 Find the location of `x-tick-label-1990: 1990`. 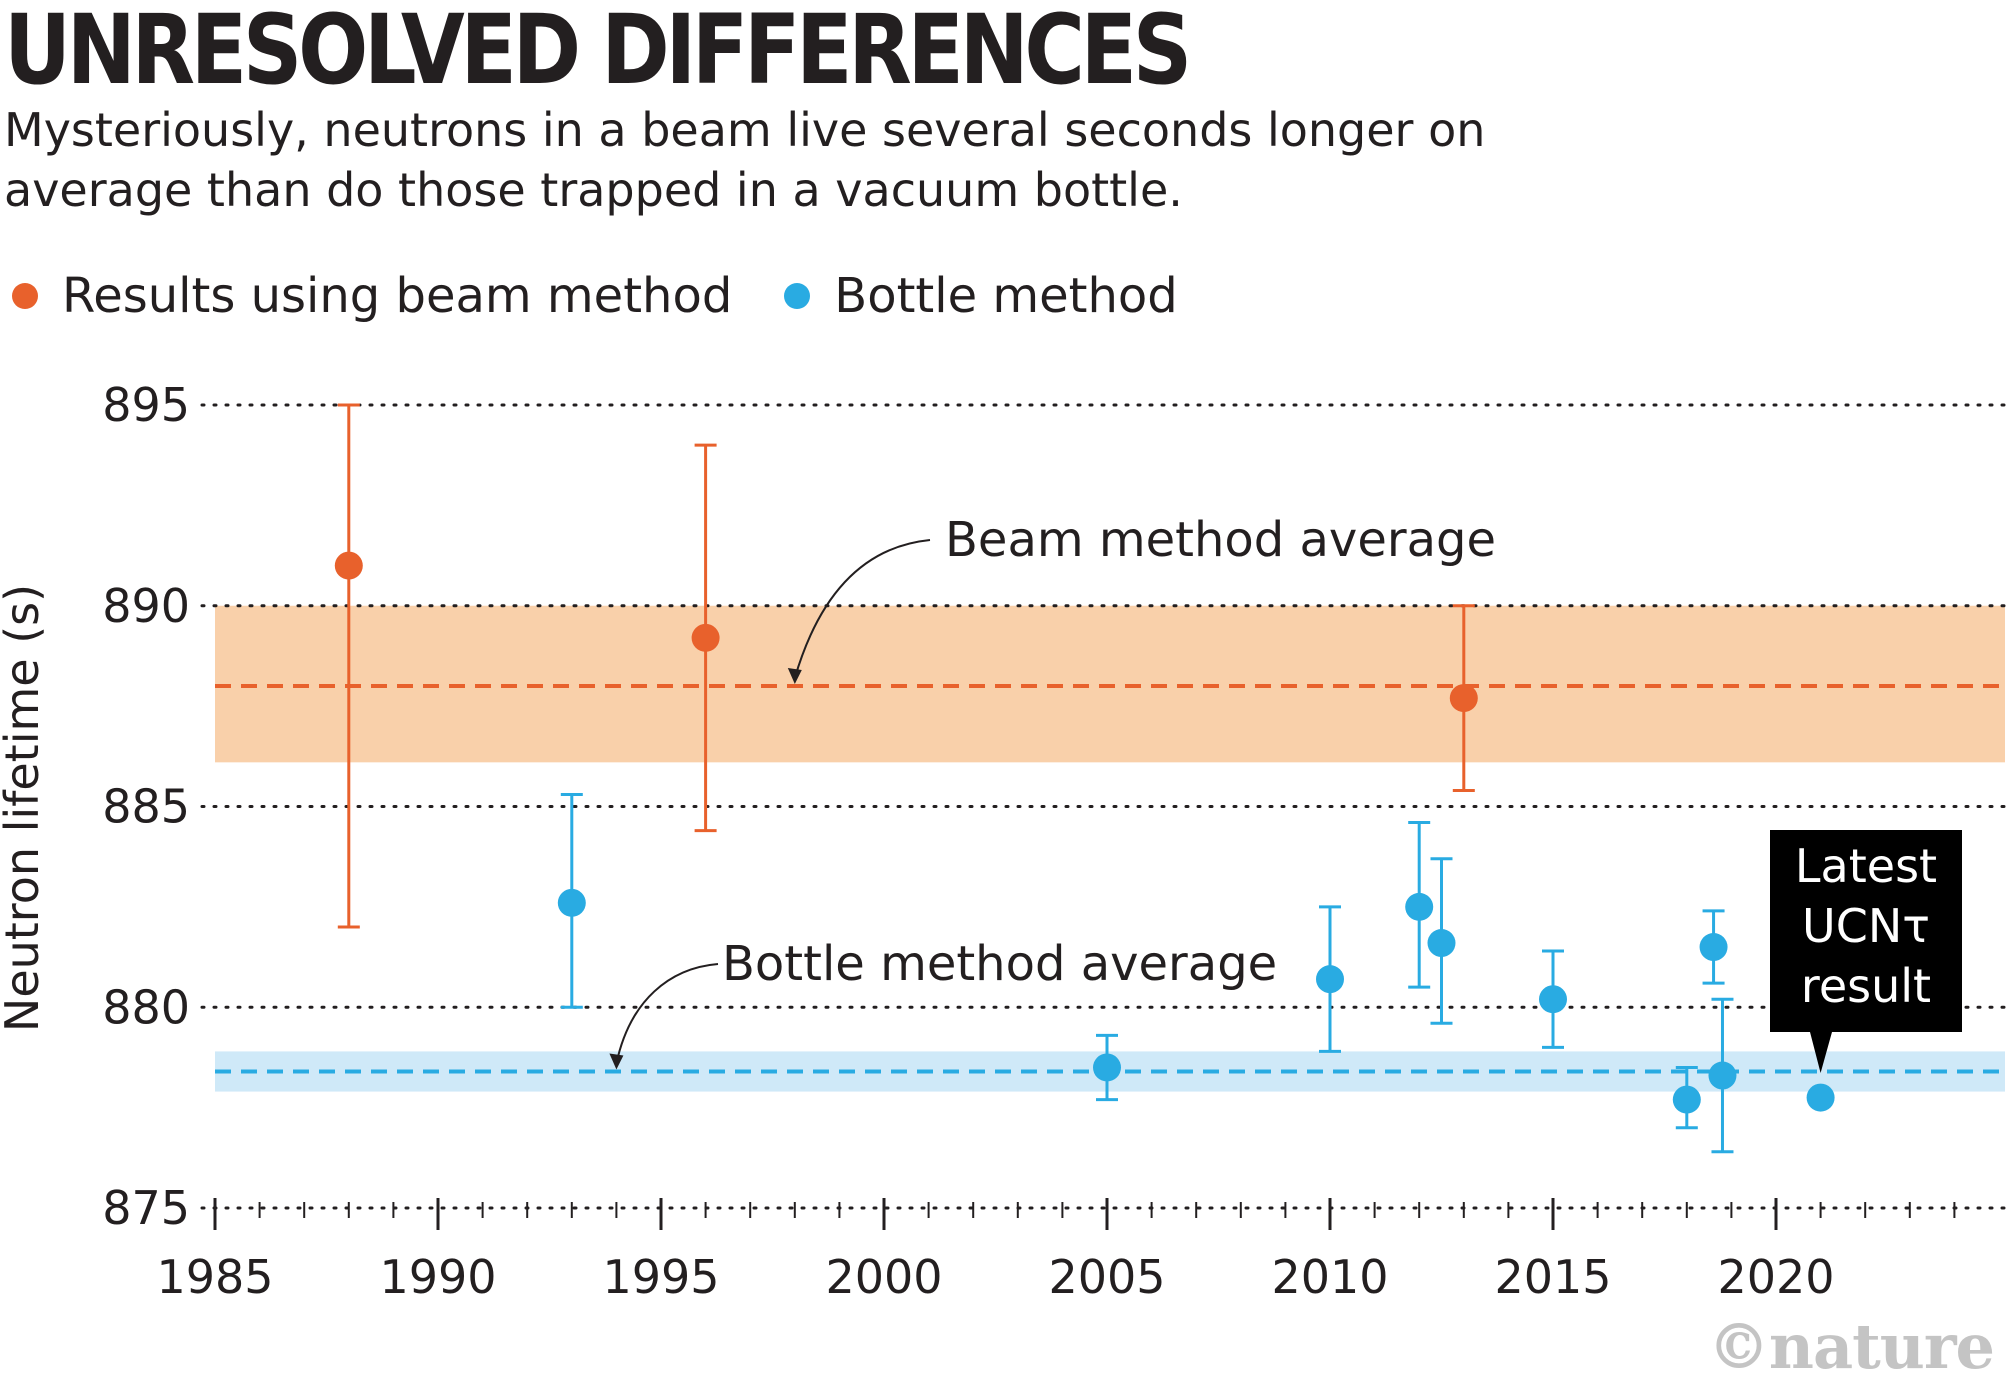

x-tick-label-1990: 1990 is located at coordinates (437, 1277).